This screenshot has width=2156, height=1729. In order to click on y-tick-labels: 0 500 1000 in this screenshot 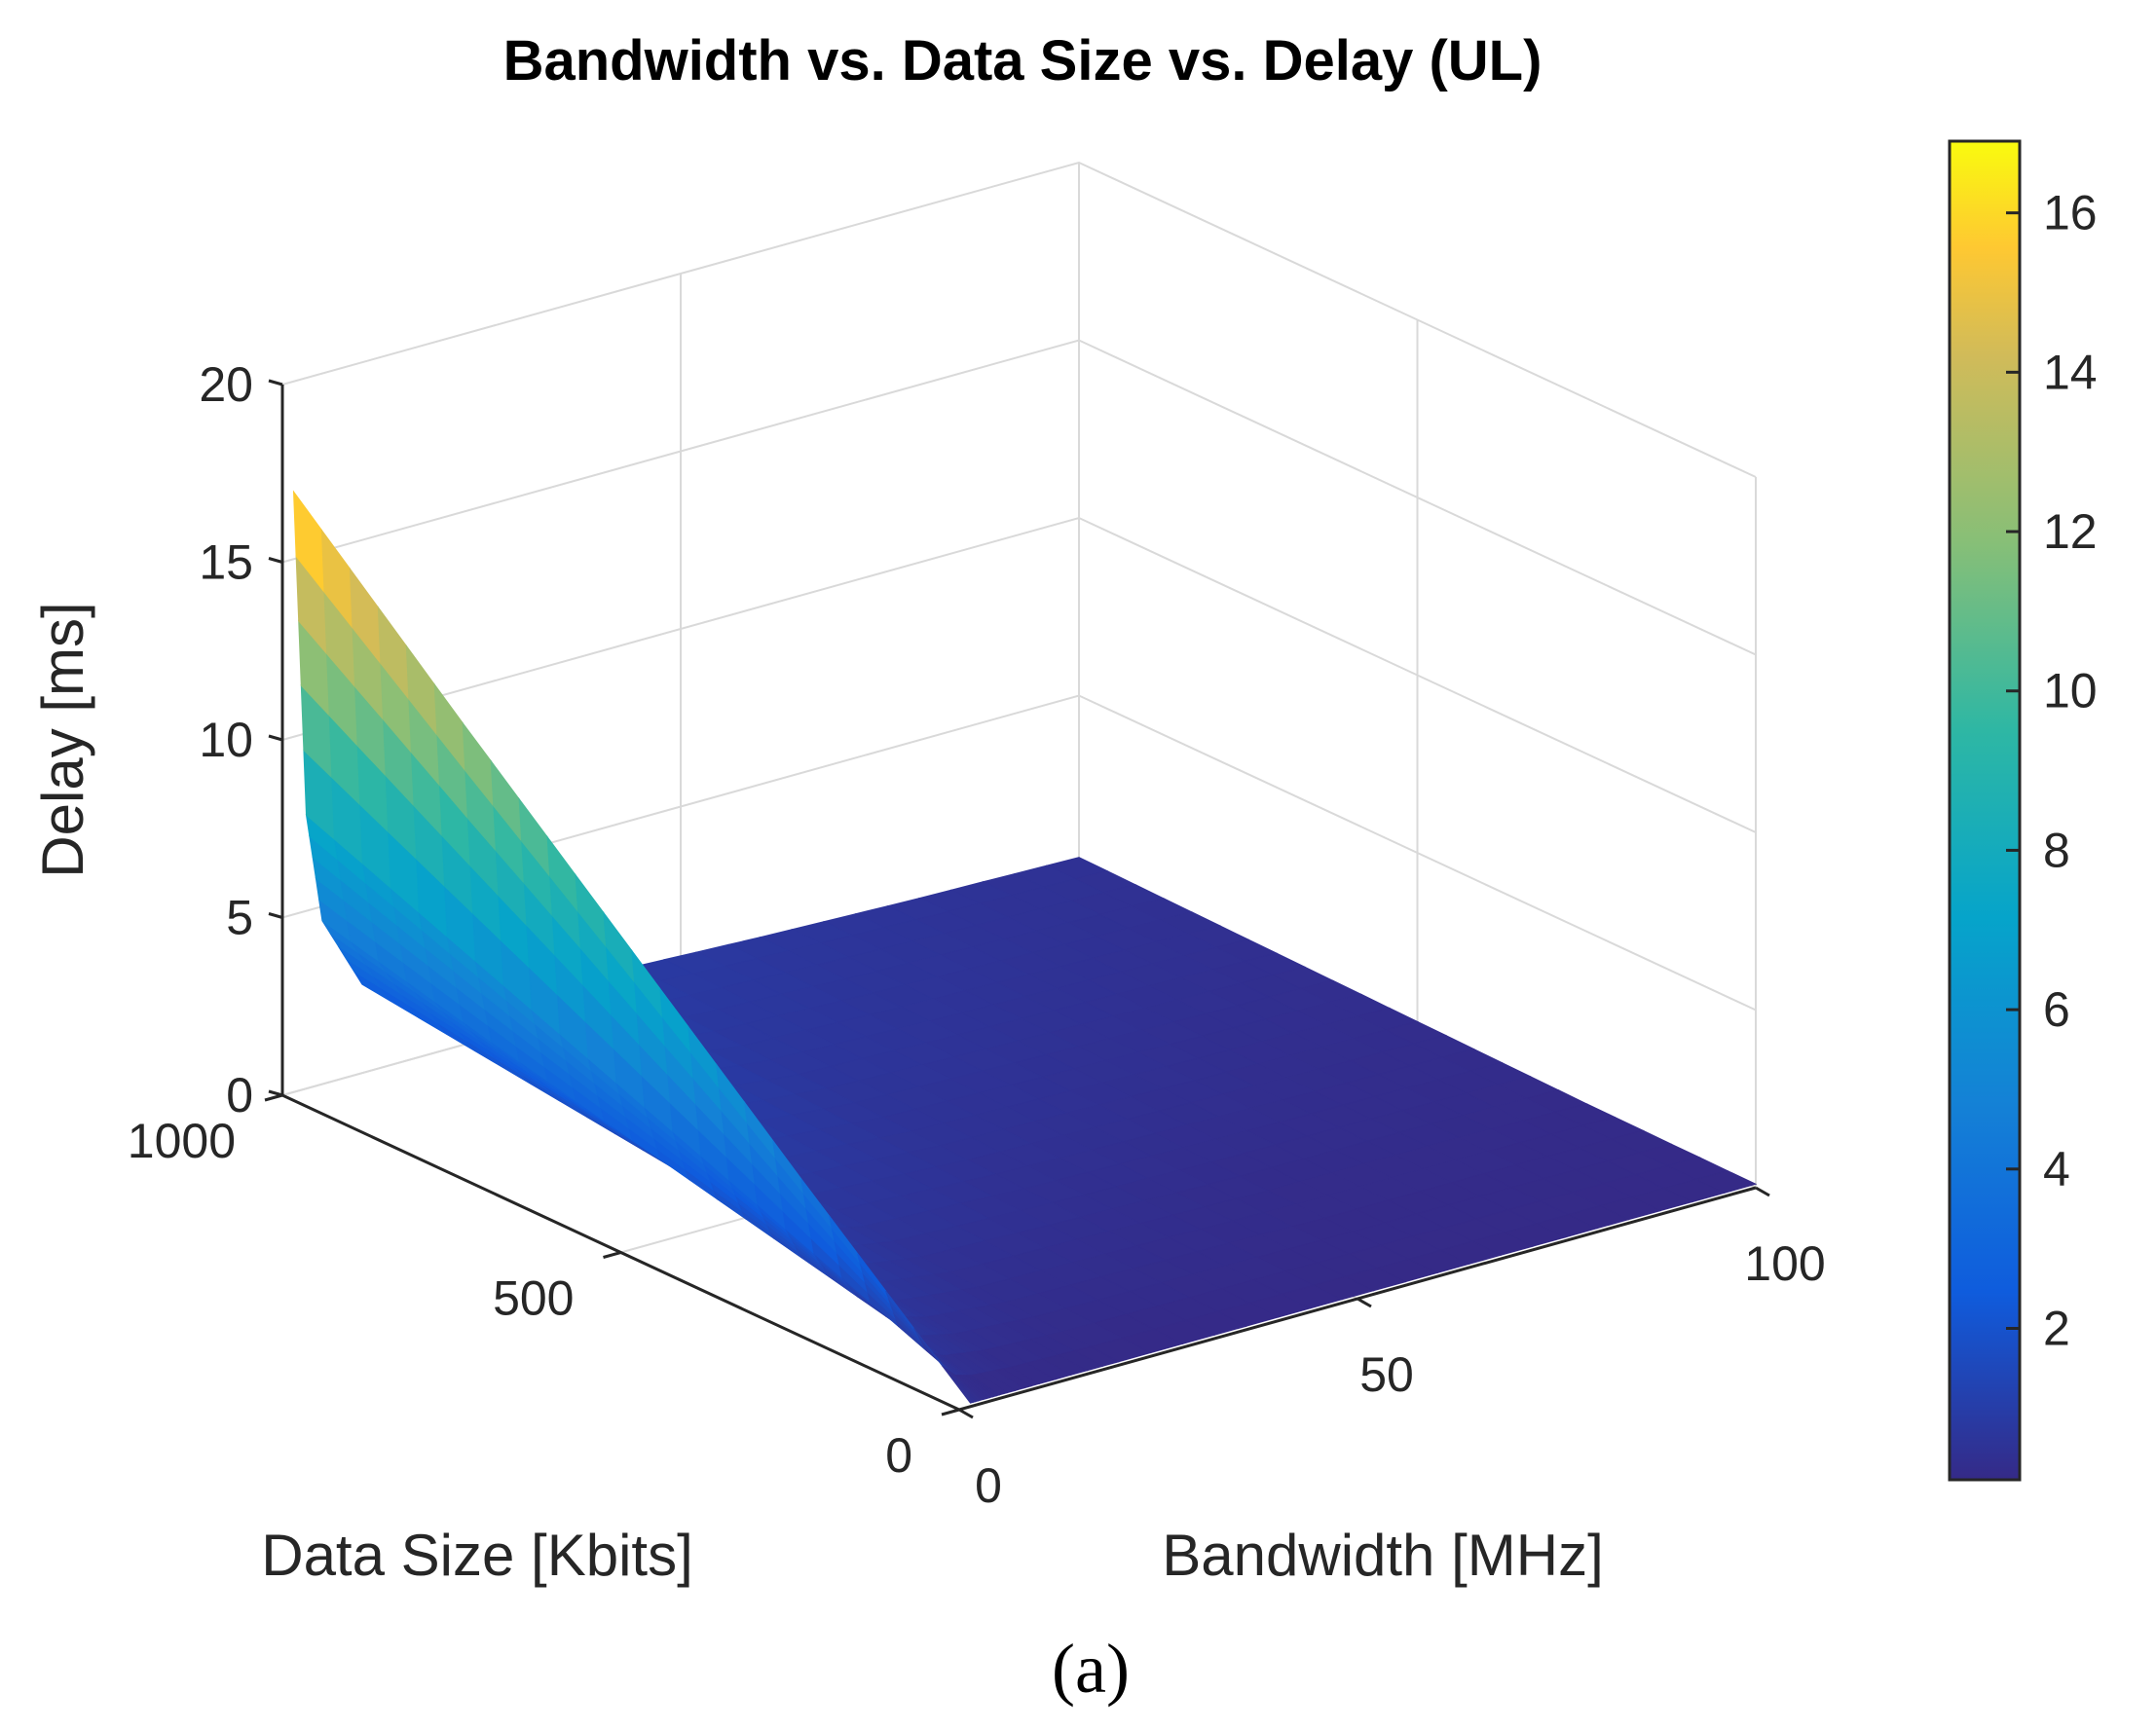, I will do `click(520, 1298)`.